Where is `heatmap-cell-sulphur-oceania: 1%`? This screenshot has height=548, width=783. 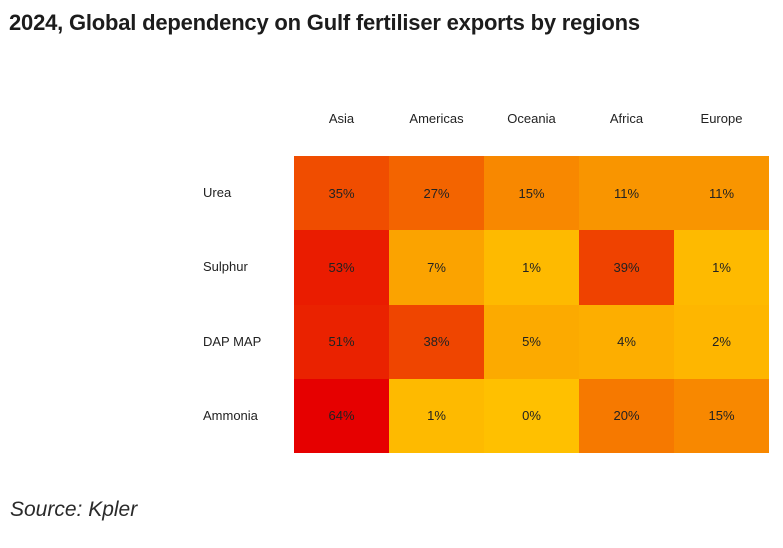 heatmap-cell-sulphur-oceania: 1% is located at coordinates (531, 267).